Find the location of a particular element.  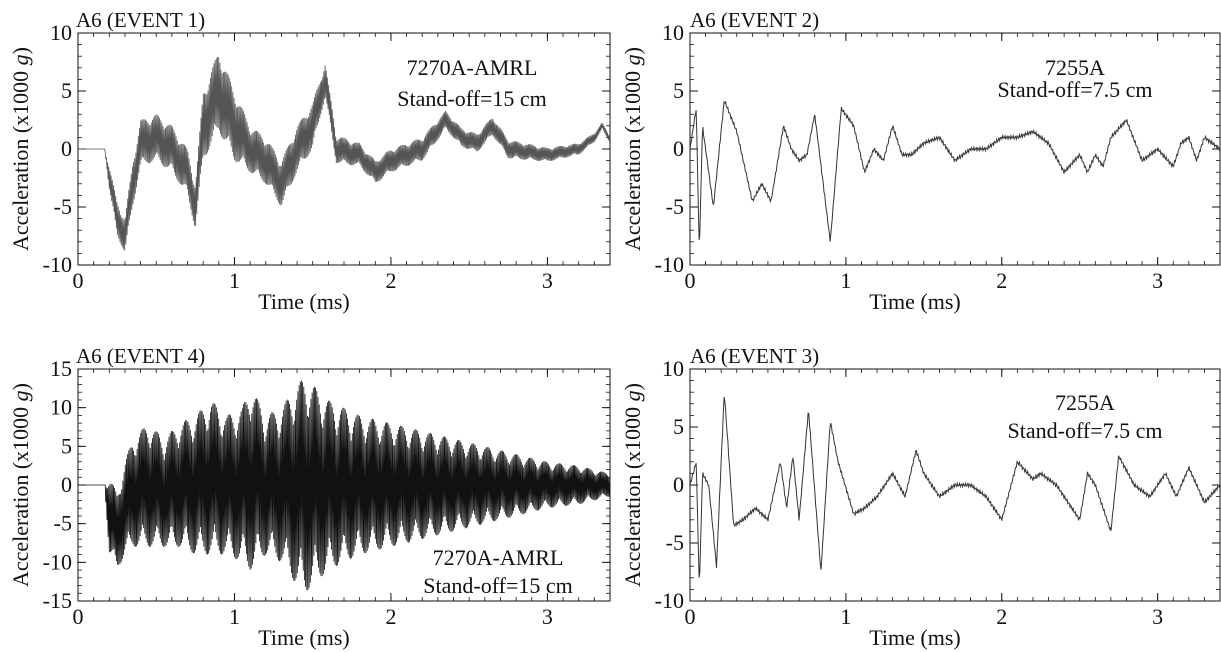

chart-title: A6 (EVENT 2) is located at coordinates (754, 20).